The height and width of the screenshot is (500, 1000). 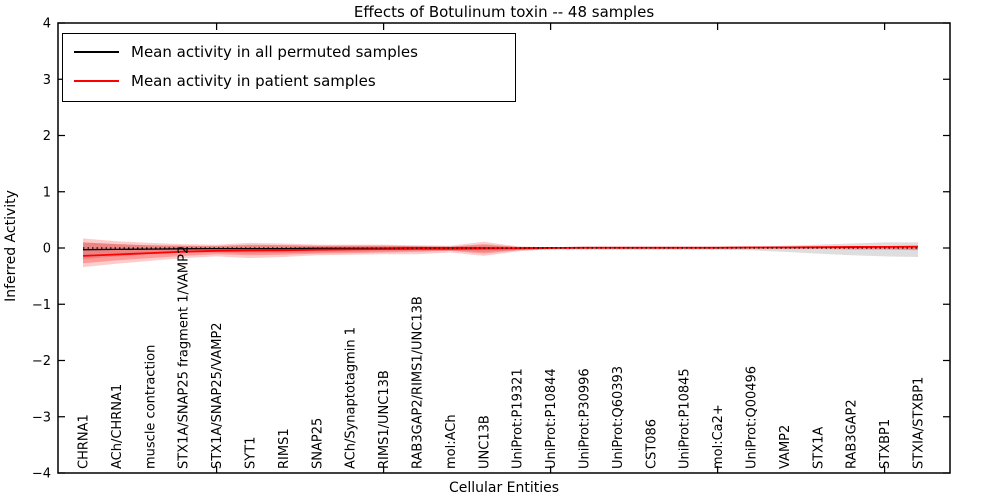 What do you see at coordinates (685, 418) in the screenshot?
I see `x-category-label: UniProt:P10845` at bounding box center [685, 418].